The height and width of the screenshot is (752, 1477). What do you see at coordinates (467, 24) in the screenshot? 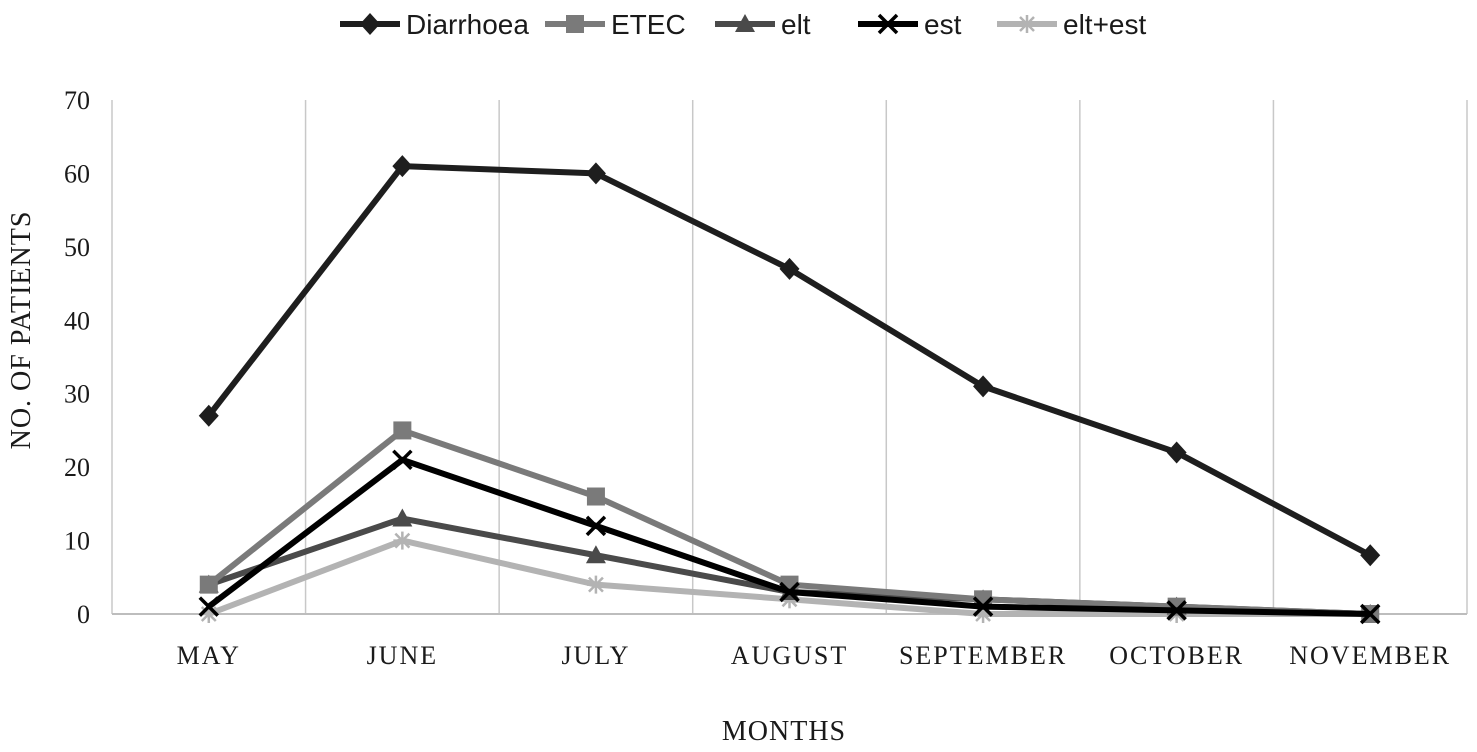
I see `legend-label: Diarrhoea` at bounding box center [467, 24].